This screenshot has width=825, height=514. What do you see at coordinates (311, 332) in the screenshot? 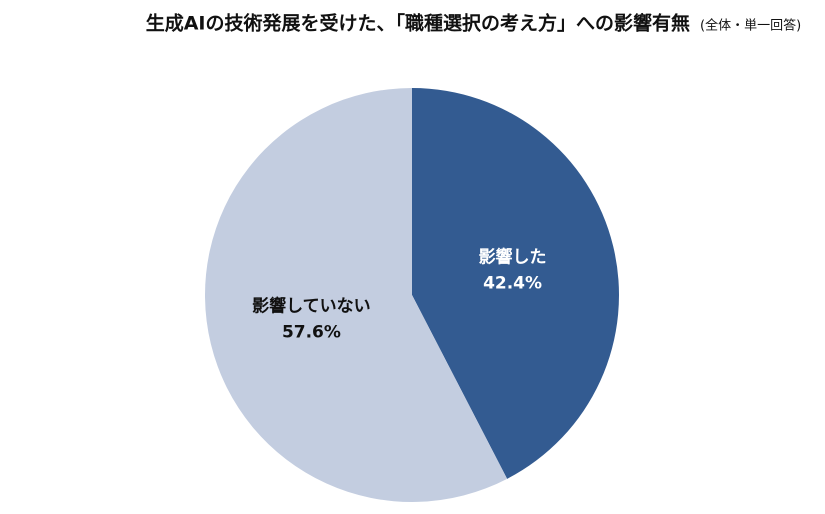
I see `value-label: 57.6%` at bounding box center [311, 332].